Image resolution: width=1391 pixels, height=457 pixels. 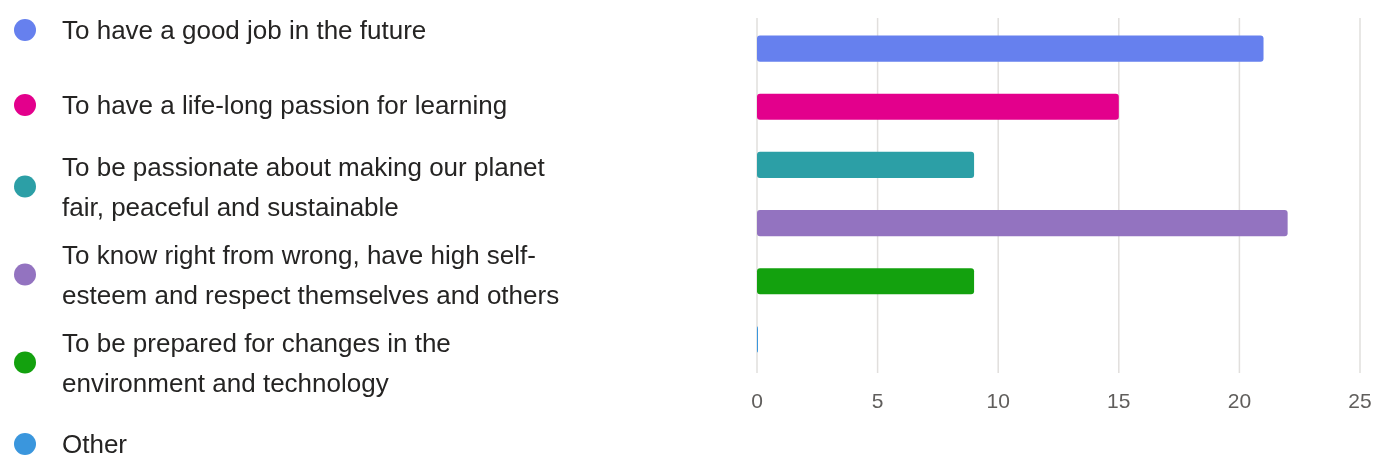 I want to click on legend-label: To have a good job in the future, so click(x=244, y=30).